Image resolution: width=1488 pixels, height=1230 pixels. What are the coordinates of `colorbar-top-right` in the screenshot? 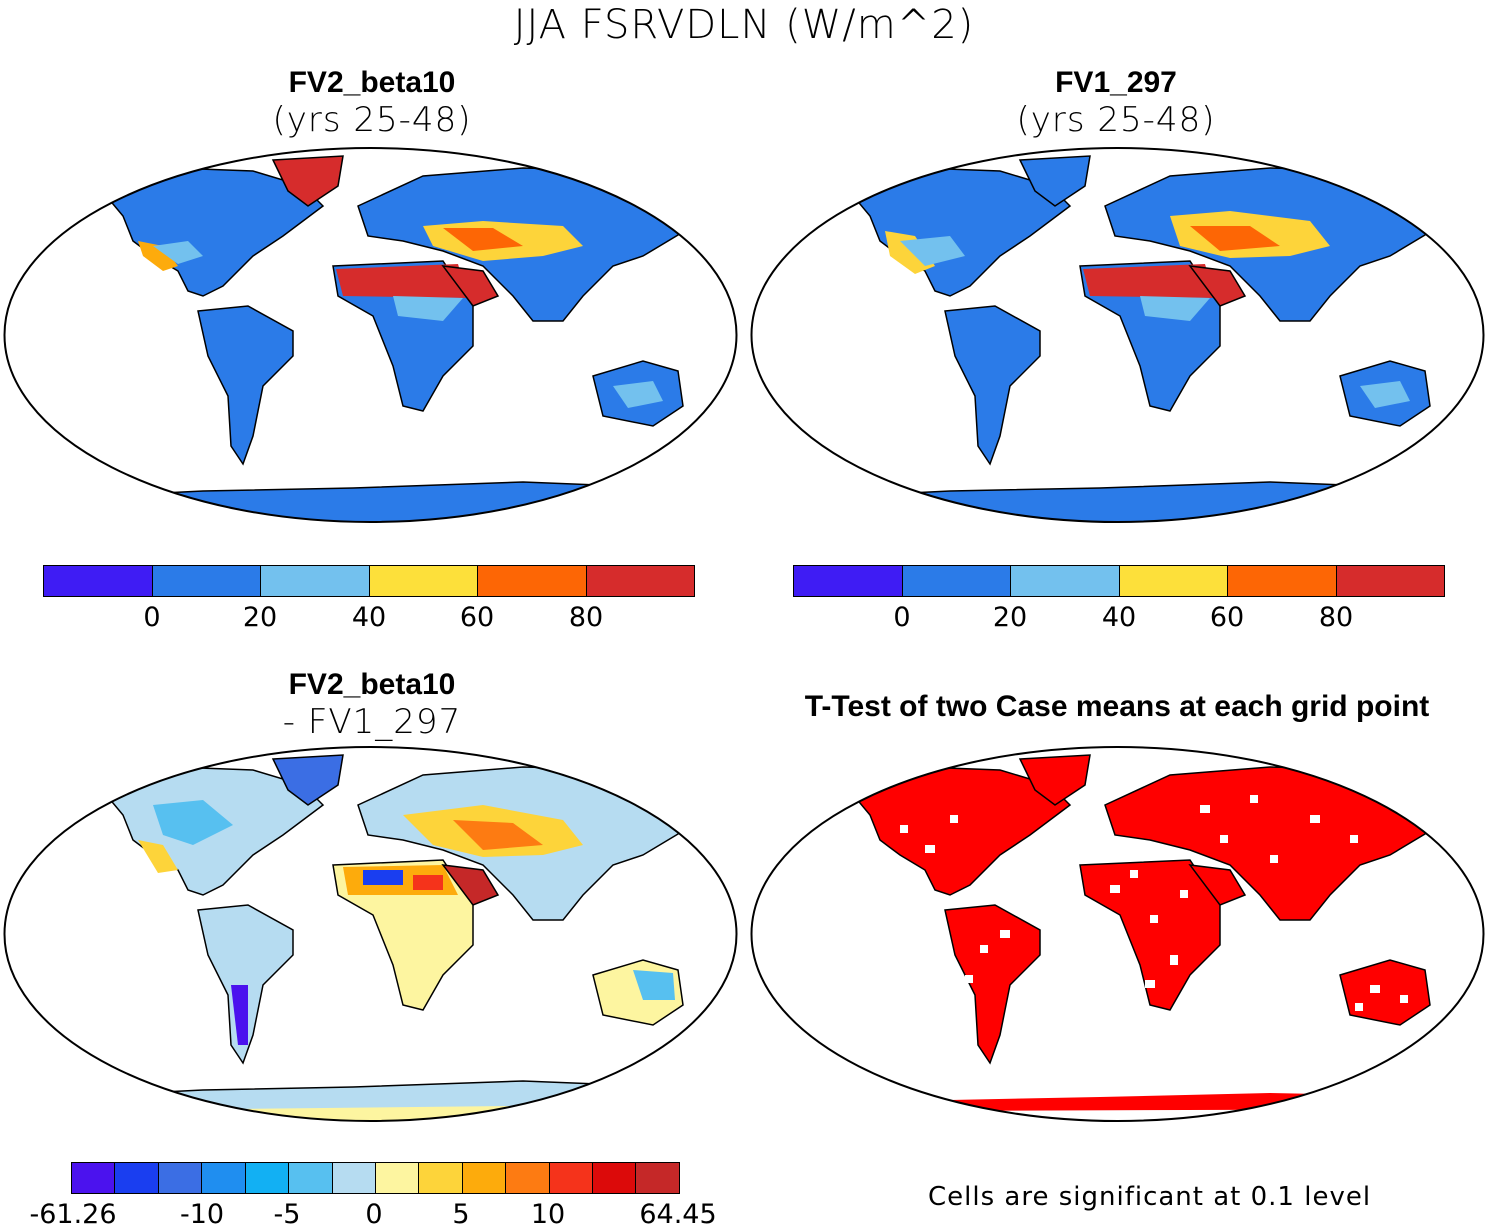 It's located at (1119, 581).